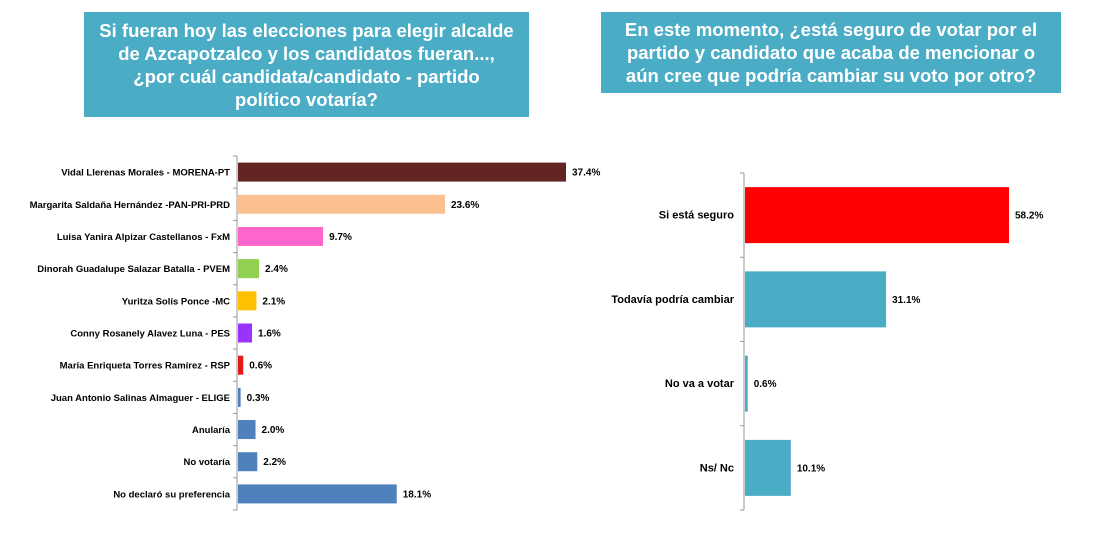 This screenshot has width=1104, height=536. I want to click on category-label: Luisa Yanira Alpizar Castellanos - FxM, so click(143, 237).